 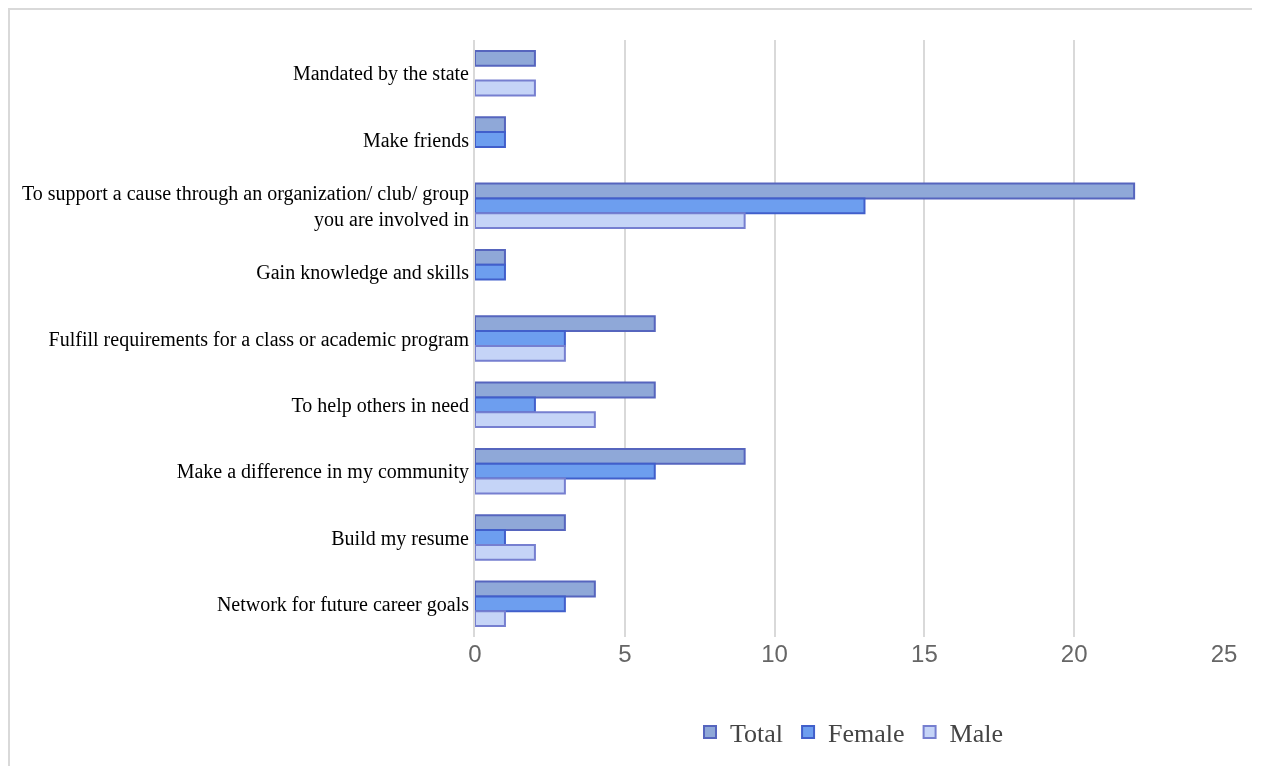 What do you see at coordinates (866, 734) in the screenshot?
I see `legend-label: Female` at bounding box center [866, 734].